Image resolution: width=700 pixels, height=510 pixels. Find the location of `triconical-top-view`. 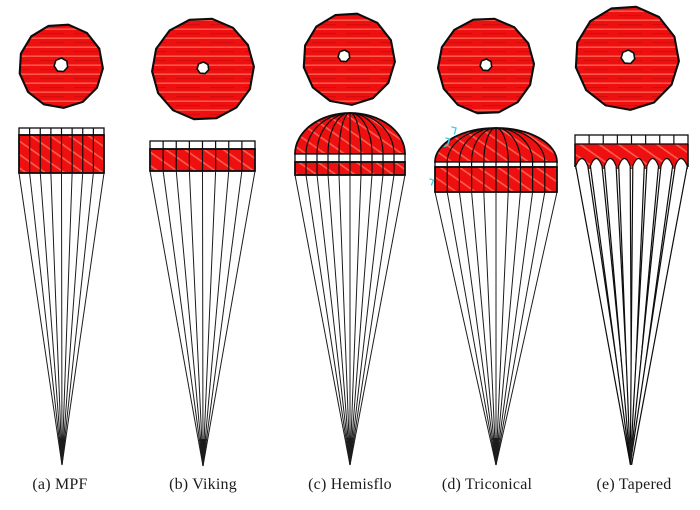

triconical-top-view is located at coordinates (486, 66).